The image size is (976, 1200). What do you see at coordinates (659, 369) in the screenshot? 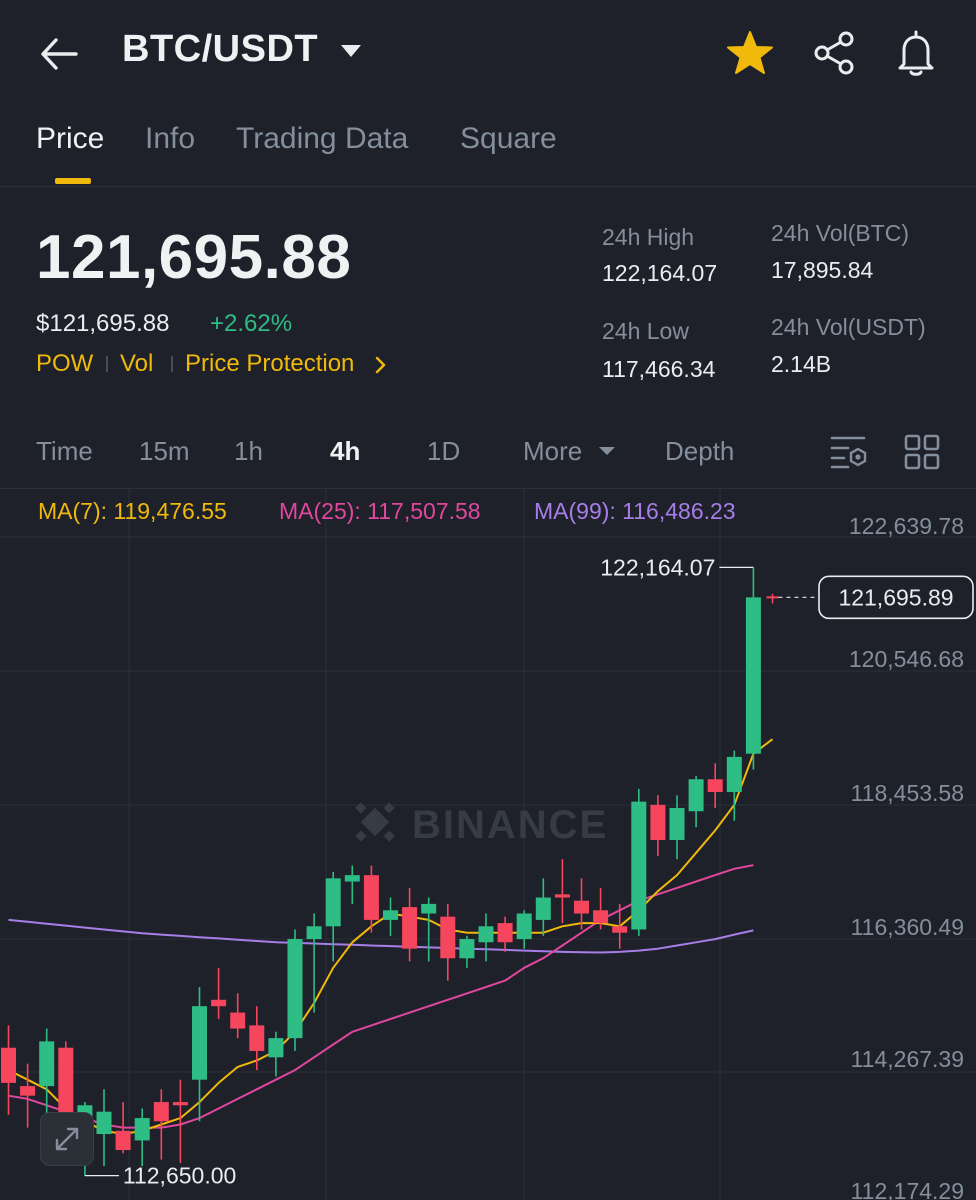
I see `stat-24h-low-value: 117,466.34` at bounding box center [659, 369].